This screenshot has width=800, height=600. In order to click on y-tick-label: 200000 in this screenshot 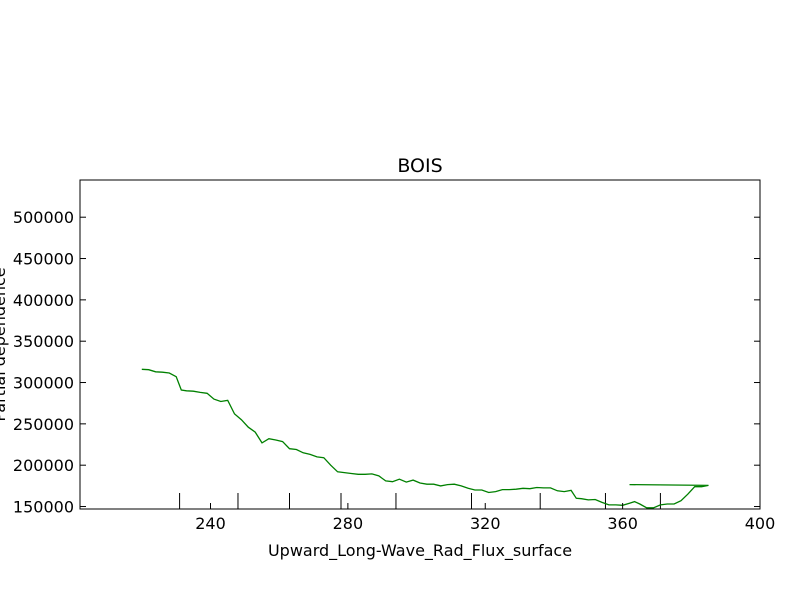, I will do `click(43, 465)`.